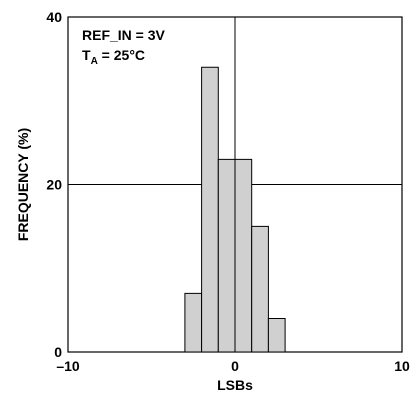 The image size is (413, 396). I want to click on y-tick-label-0: 0, so click(58, 352).